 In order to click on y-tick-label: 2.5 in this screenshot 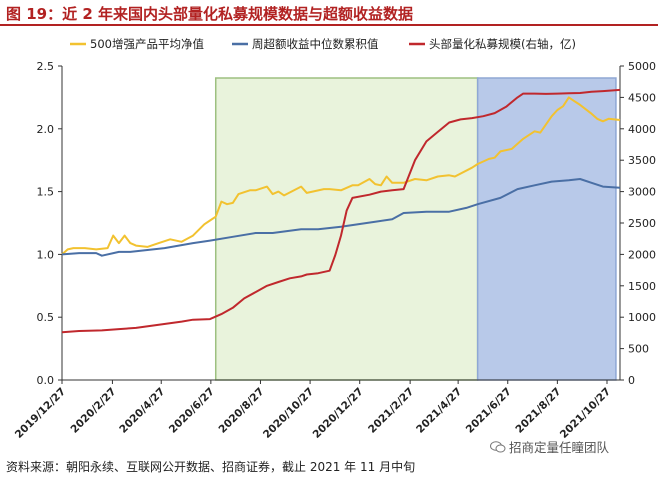, I will do `click(46, 66)`.